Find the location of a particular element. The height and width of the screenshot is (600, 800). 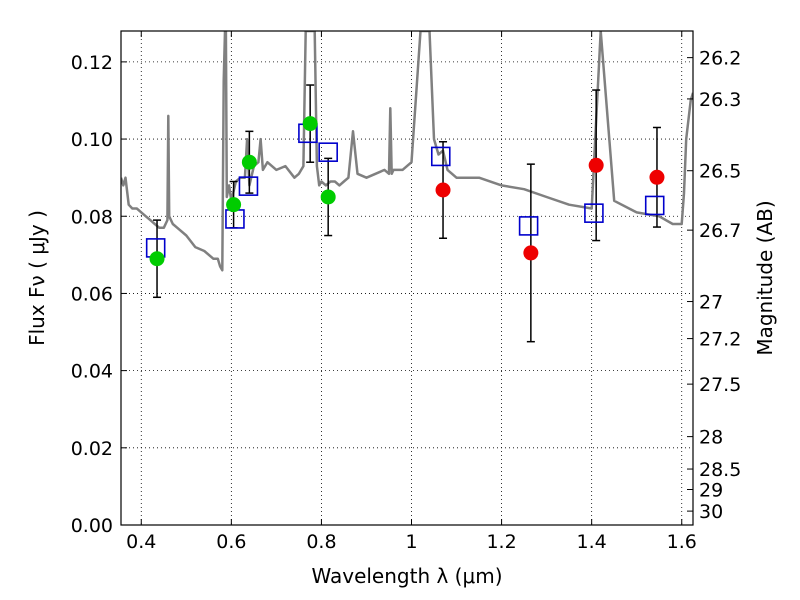

right-tick-label: 28 is located at coordinates (711, 438).